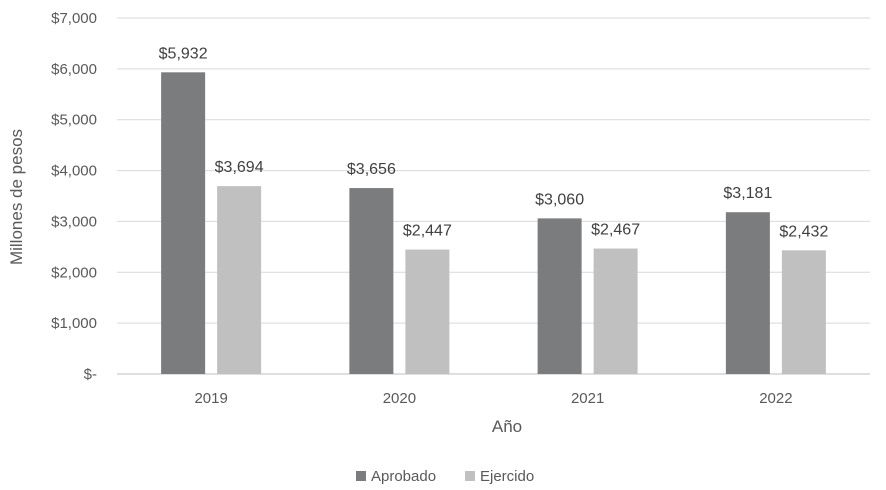  What do you see at coordinates (210, 398) in the screenshot?
I see `x-tick-label: 2019` at bounding box center [210, 398].